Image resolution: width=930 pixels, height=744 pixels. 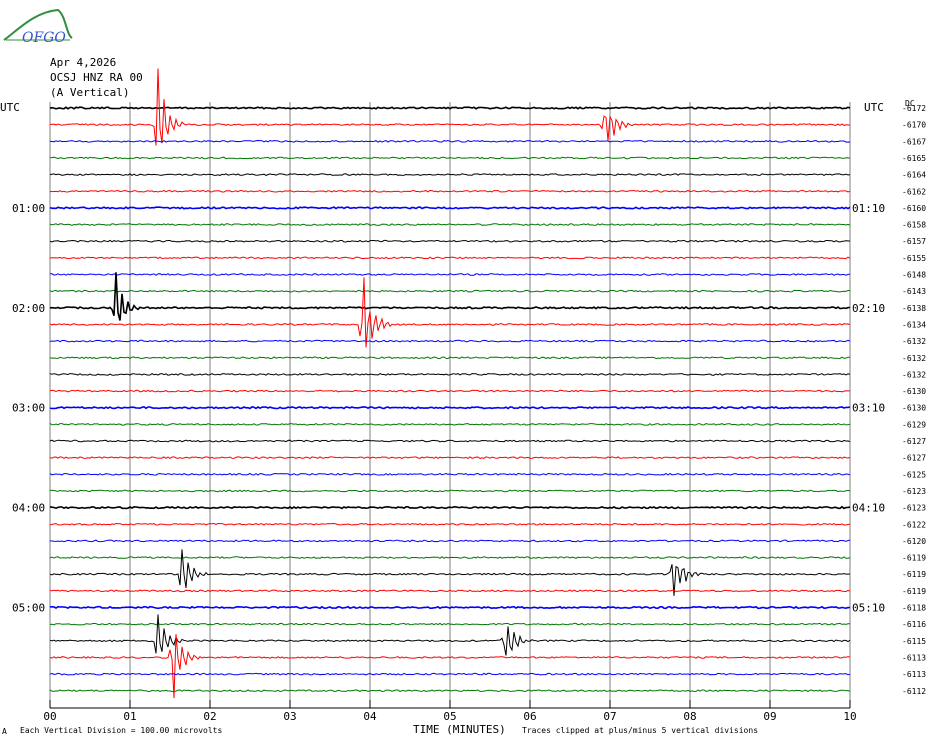 What do you see at coordinates (28, 208) in the screenshot?
I see `left-time-label: 01:00` at bounding box center [28, 208].